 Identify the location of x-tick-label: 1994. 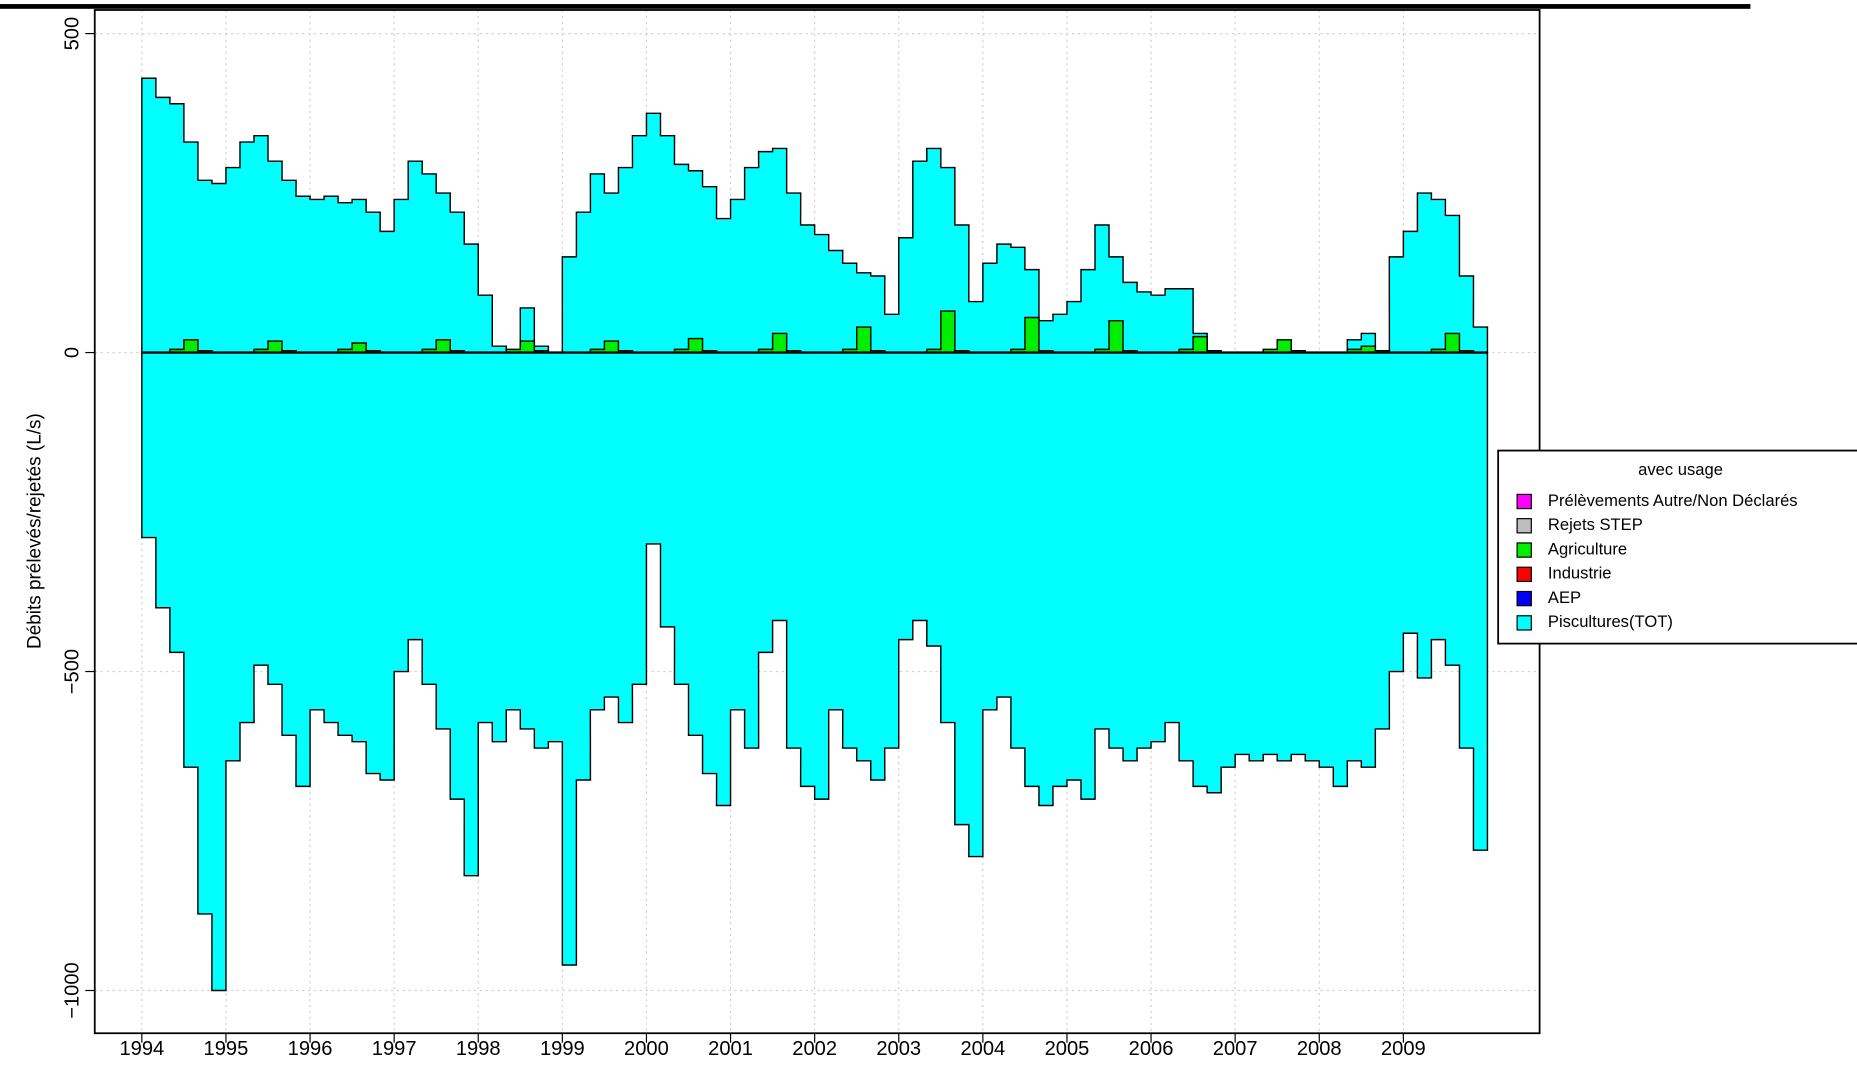
(141, 1049).